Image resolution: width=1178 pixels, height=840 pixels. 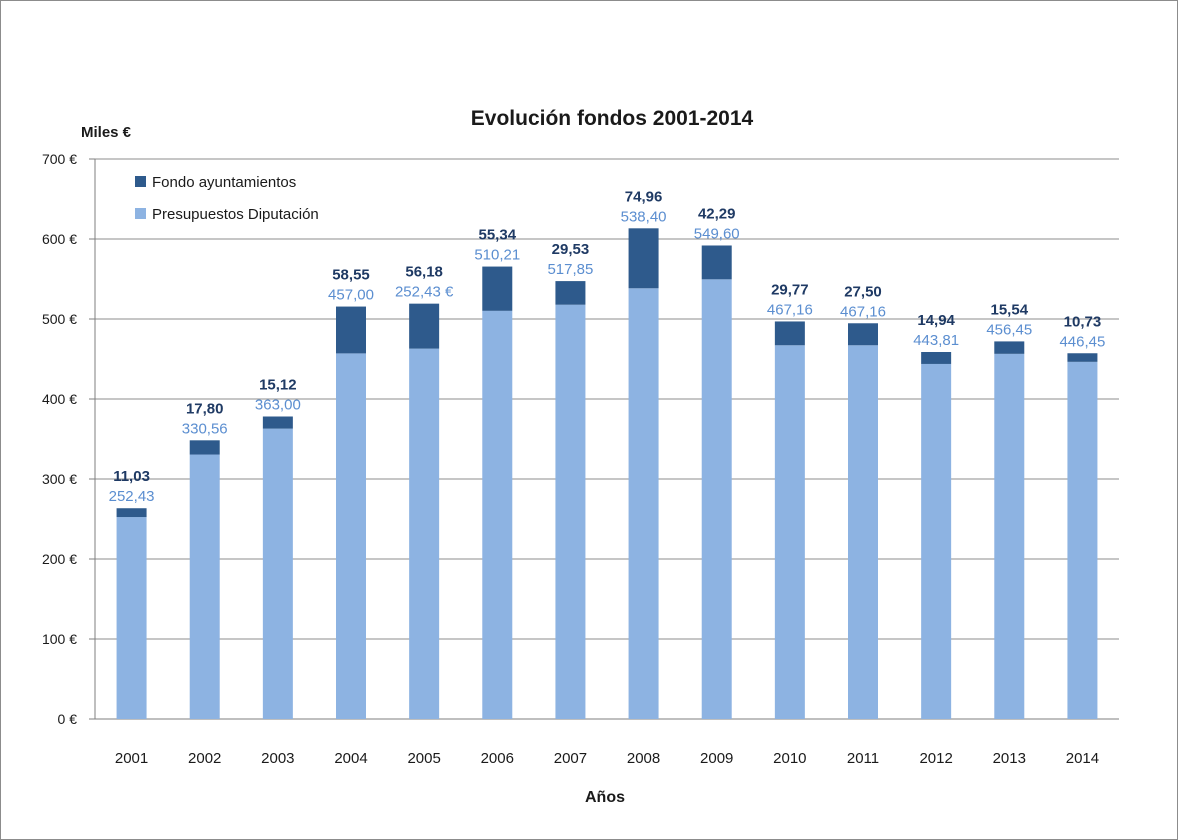 What do you see at coordinates (1009, 758) in the screenshot?
I see `x-tick-label: 2013` at bounding box center [1009, 758].